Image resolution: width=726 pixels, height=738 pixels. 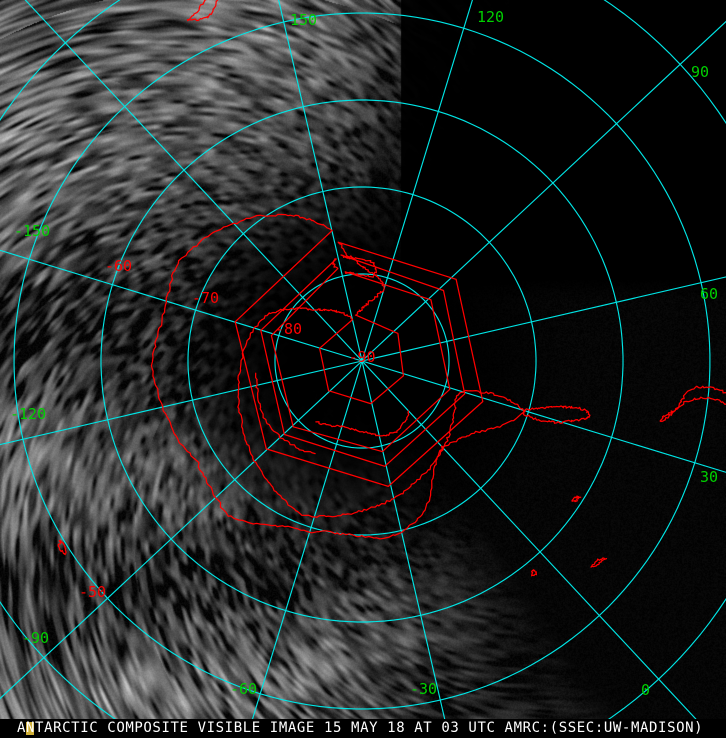 I want to click on longitude-label--150: -150, so click(x=32, y=231).